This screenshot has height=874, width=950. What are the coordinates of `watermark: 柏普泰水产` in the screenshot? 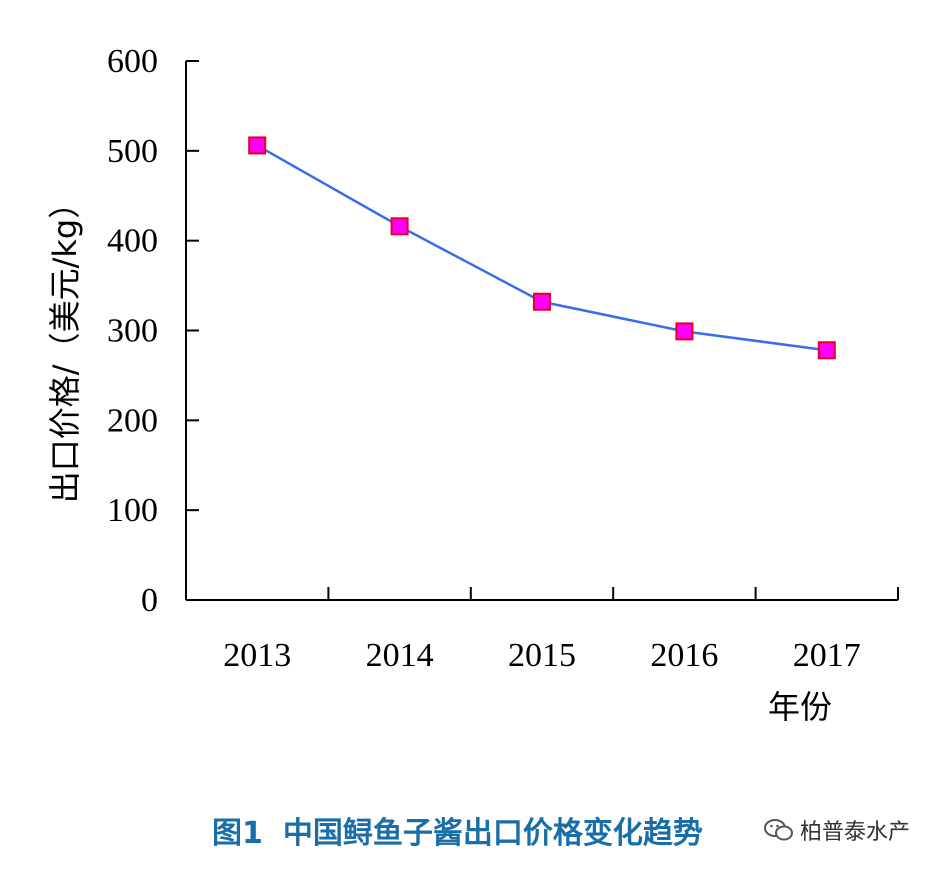 It's located at (837, 830).